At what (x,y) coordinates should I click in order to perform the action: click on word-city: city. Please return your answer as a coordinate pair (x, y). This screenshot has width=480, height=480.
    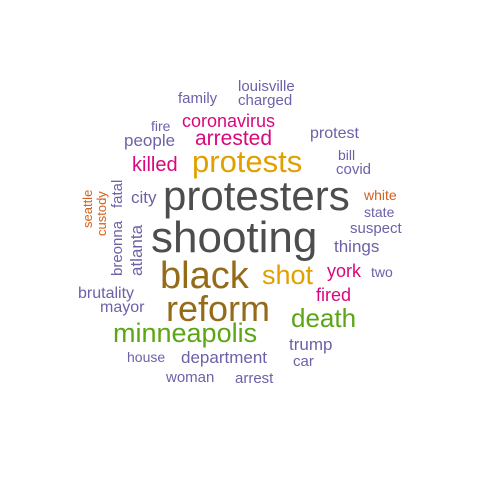
    Looking at the image, I should click on (144, 197).